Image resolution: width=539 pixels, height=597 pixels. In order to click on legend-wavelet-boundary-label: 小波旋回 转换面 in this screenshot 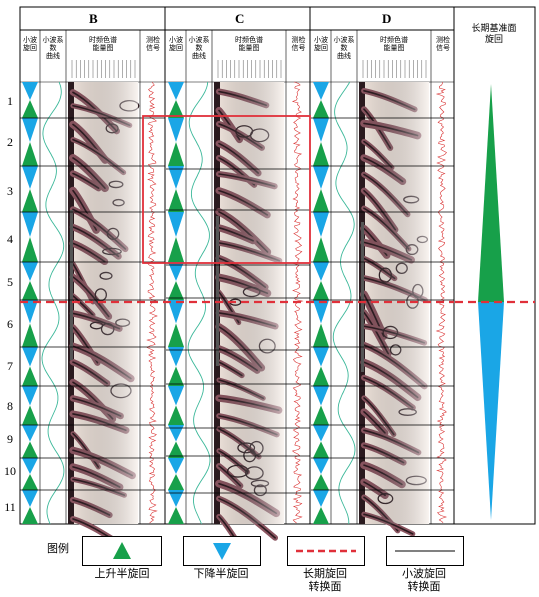, I will do `click(424, 580)`.